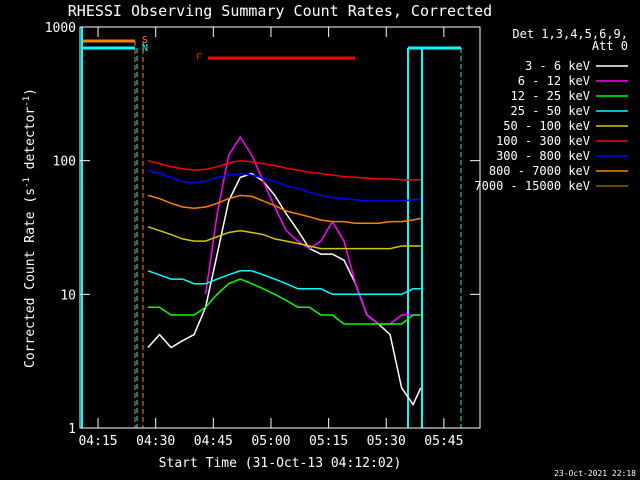 The image size is (640, 480). What do you see at coordinates (550, 111) in the screenshot?
I see `legend-label: 25 - 50 keV` at bounding box center [550, 111].